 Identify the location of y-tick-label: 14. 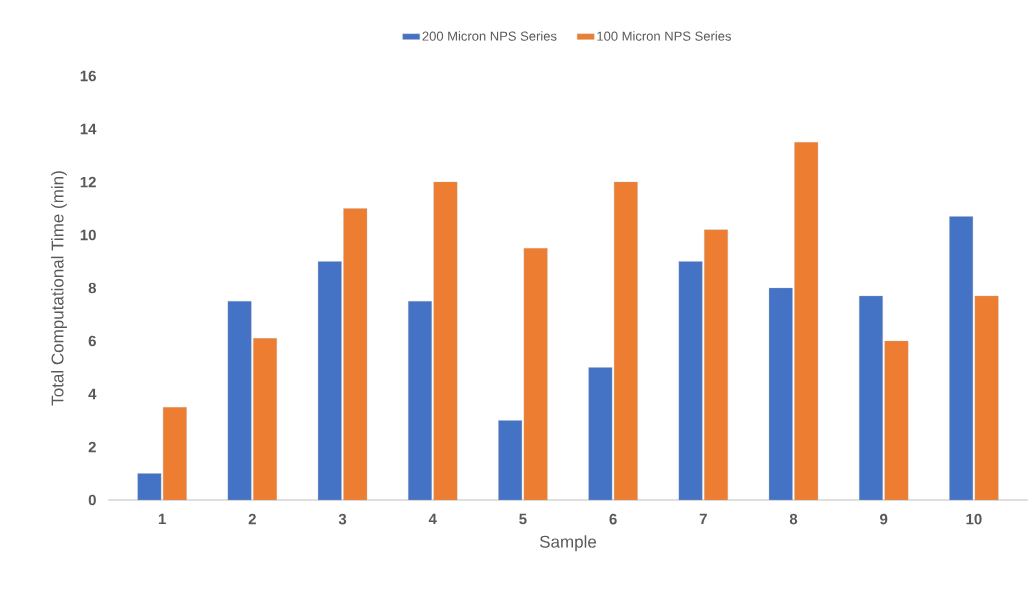
(88, 129).